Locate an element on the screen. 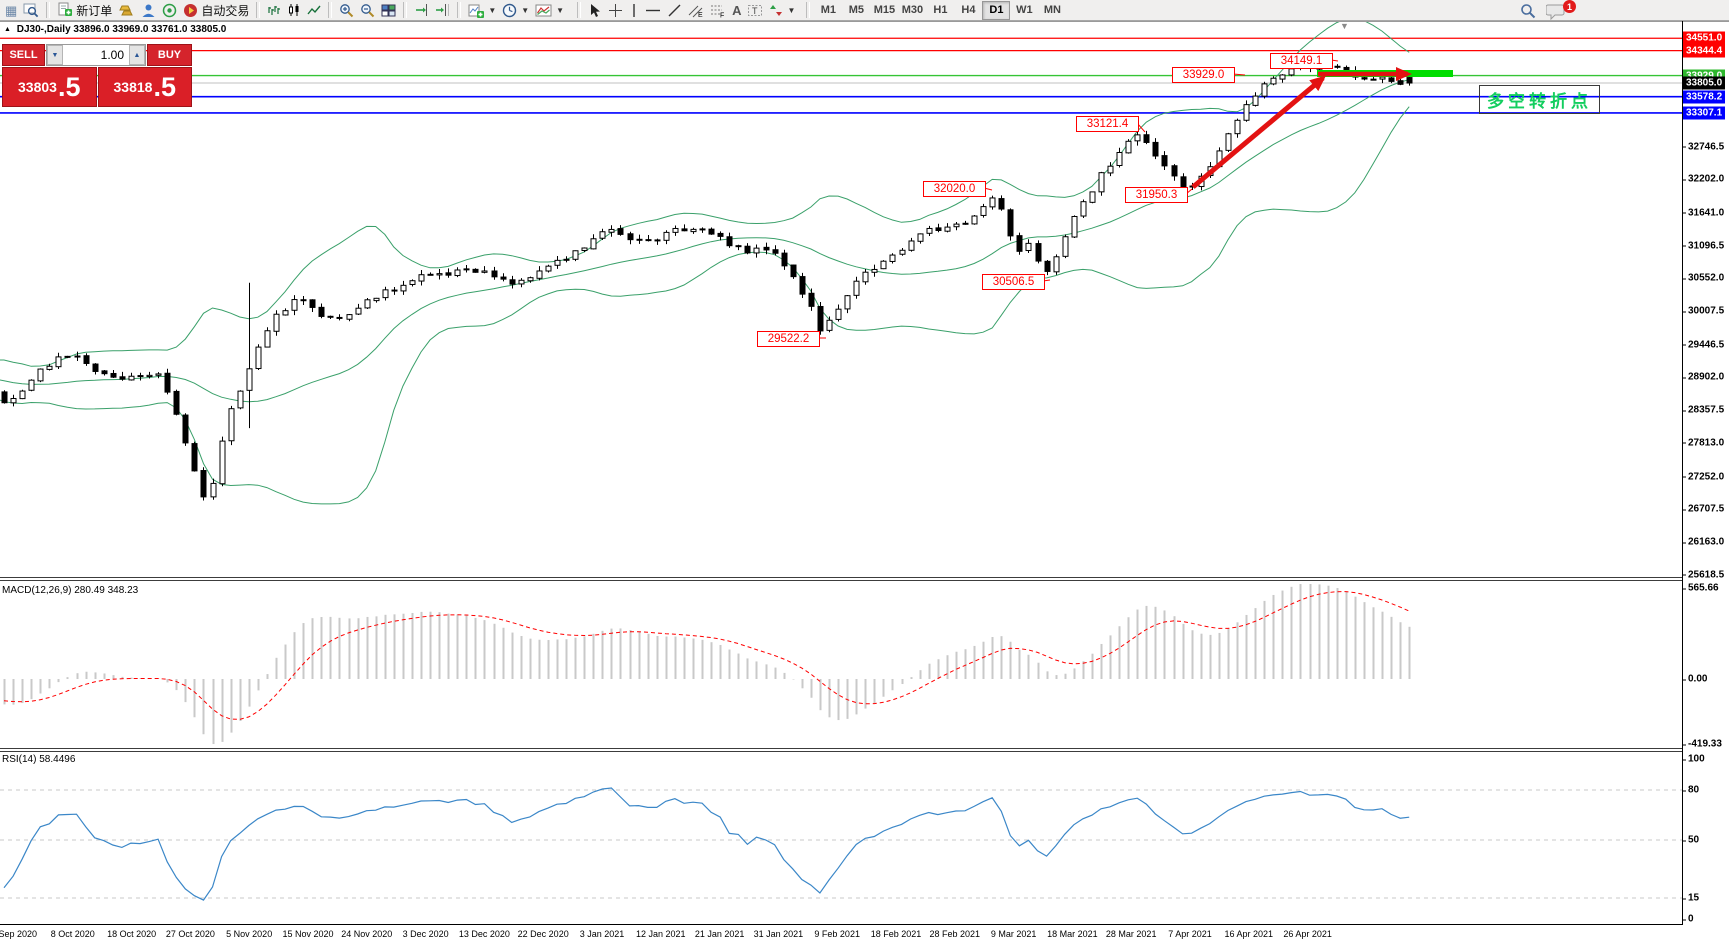 The height and width of the screenshot is (941, 1729). equidistant-channel-tool-button: E is located at coordinates (696, 10).